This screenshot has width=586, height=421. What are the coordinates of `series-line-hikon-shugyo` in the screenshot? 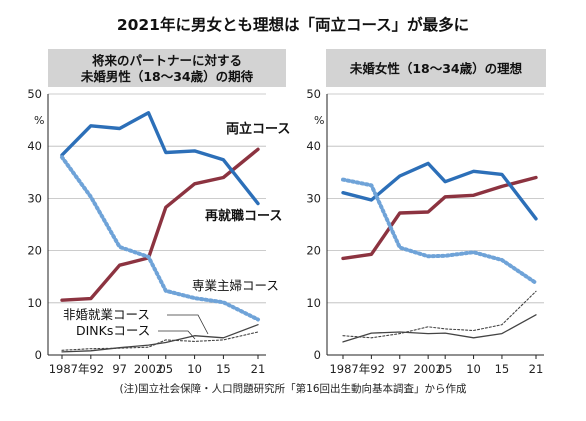 It's located at (439, 314).